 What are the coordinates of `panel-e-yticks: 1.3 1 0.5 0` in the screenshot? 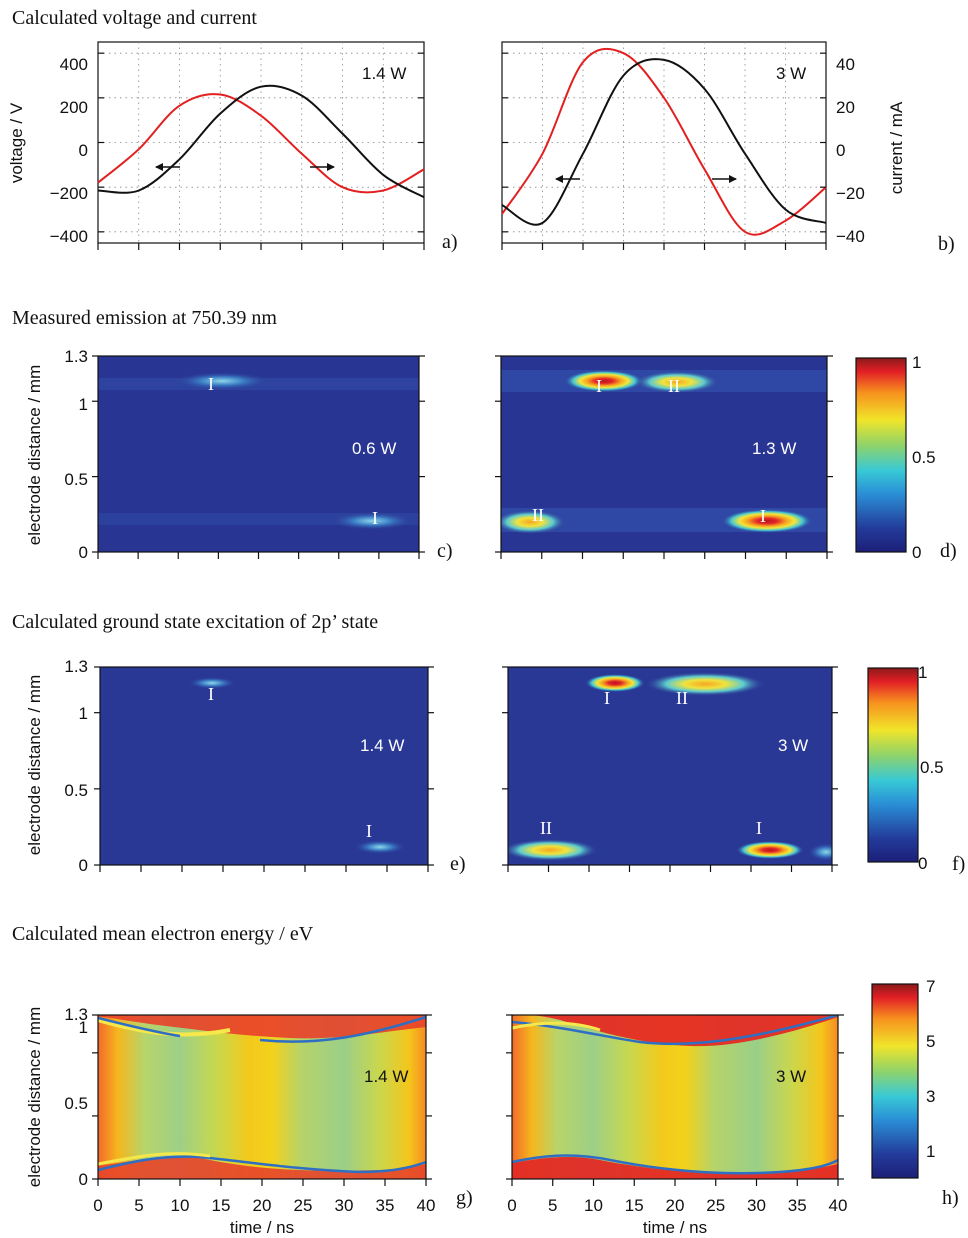 It's located at (76, 766).